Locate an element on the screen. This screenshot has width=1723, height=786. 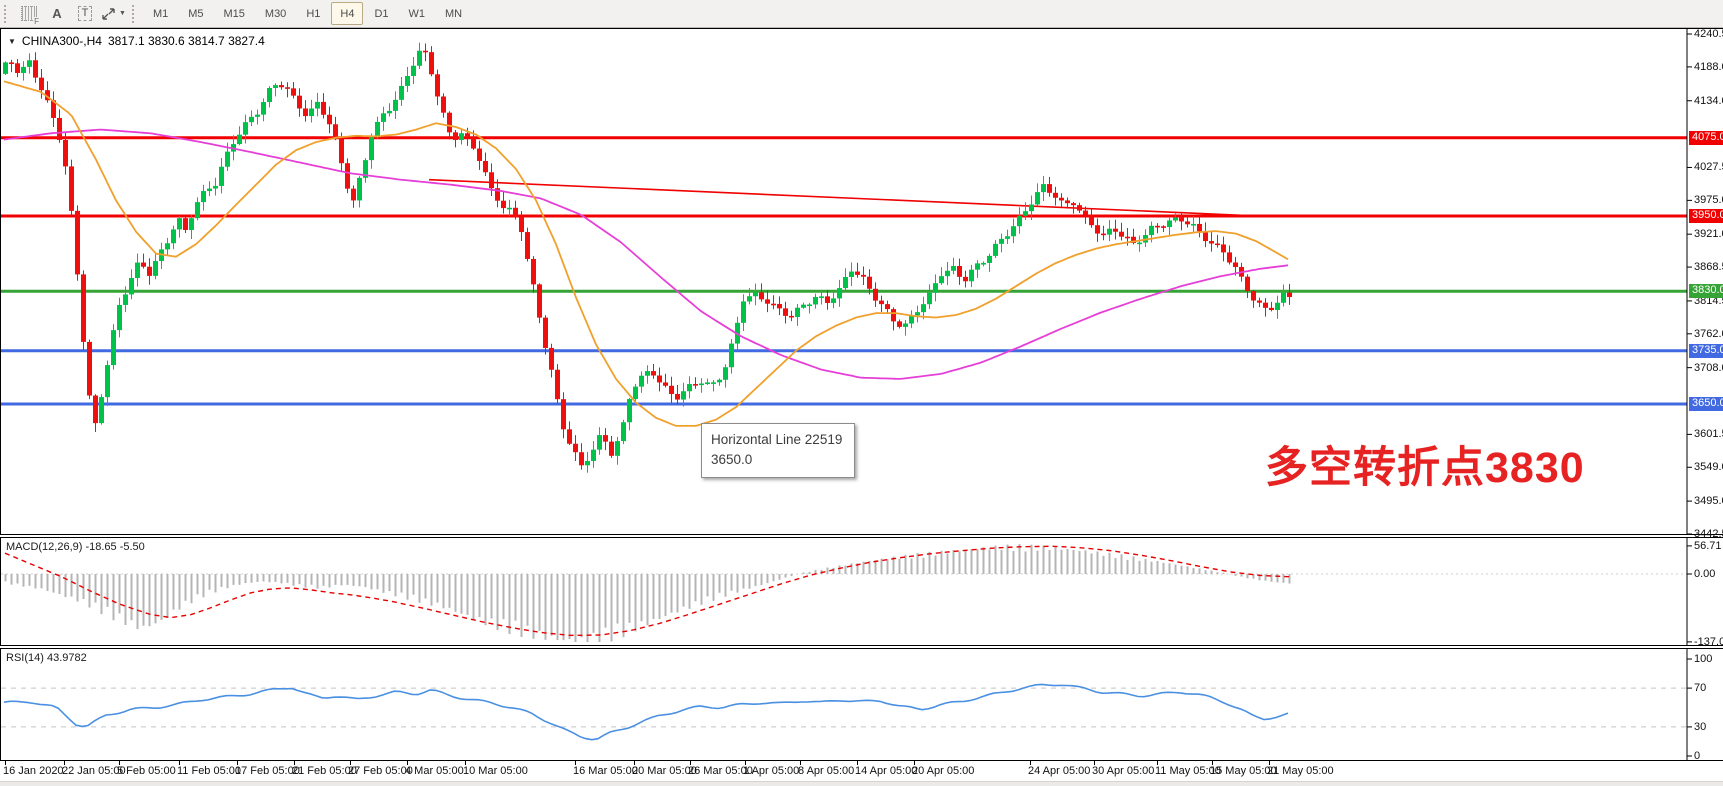
time-tick-label: 11 May 05:00 is located at coordinates (1188, 771).